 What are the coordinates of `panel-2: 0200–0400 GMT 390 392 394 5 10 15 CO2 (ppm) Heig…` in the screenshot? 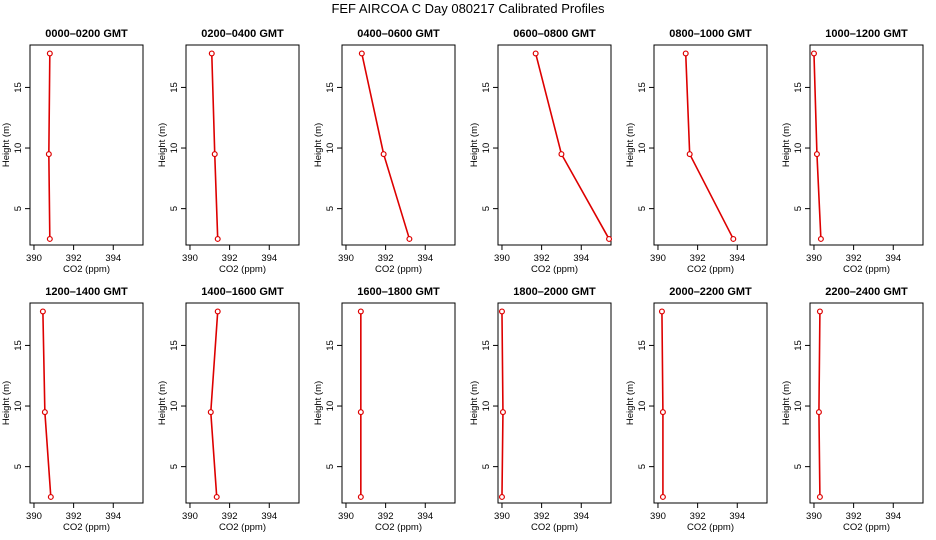 It's located at (228, 151).